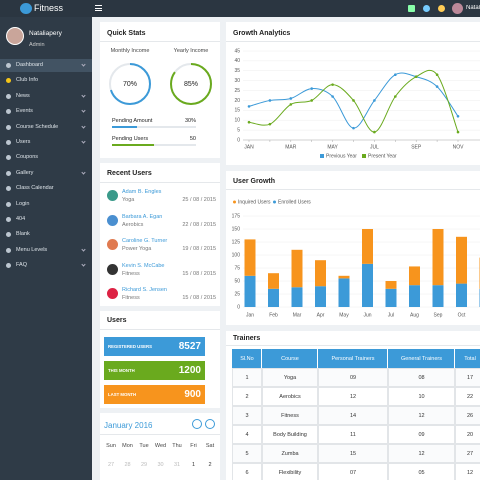 The width and height of the screenshot is (480, 480). What do you see at coordinates (470, 359) in the screenshot?
I see `th-text: Total` at bounding box center [470, 359].